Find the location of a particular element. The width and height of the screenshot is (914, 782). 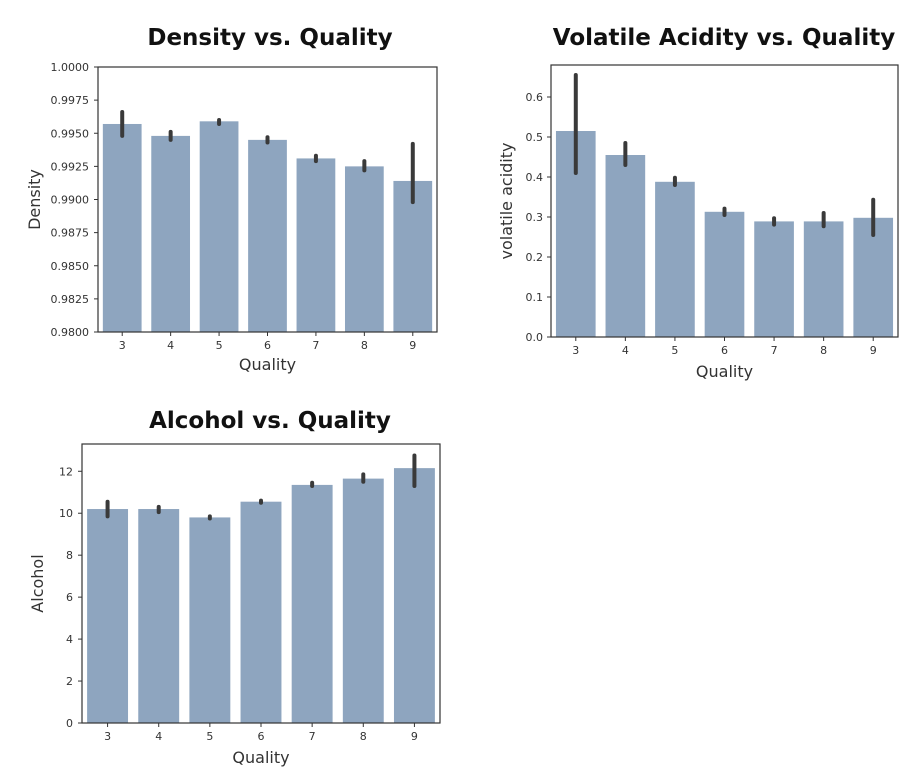

y-tick-label: 0.1 is located at coordinates (535, 297).